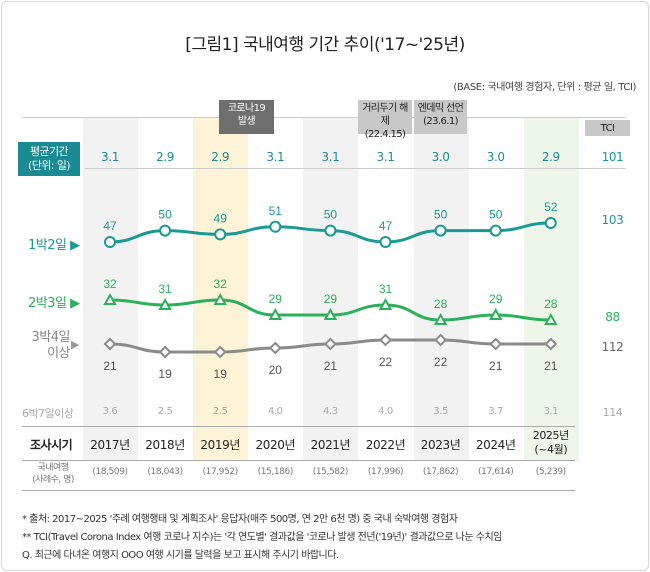 Image resolution: width=650 pixels, height=572 pixels. Describe the element at coordinates (440, 445) in the screenshot. I see `category-label: 2023년` at that location.